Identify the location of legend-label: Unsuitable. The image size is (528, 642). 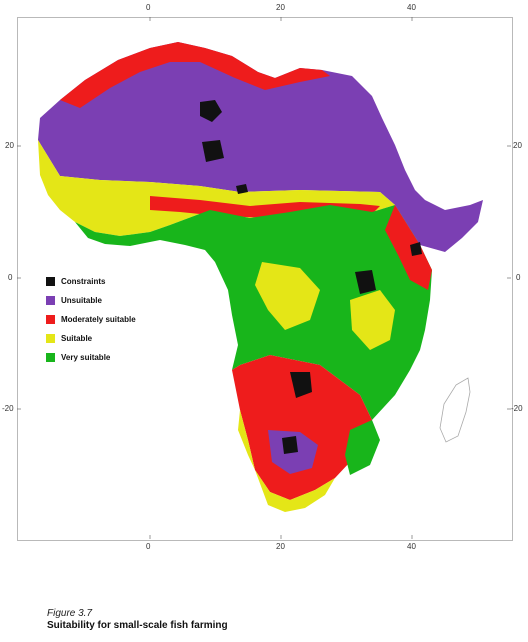
(81, 300).